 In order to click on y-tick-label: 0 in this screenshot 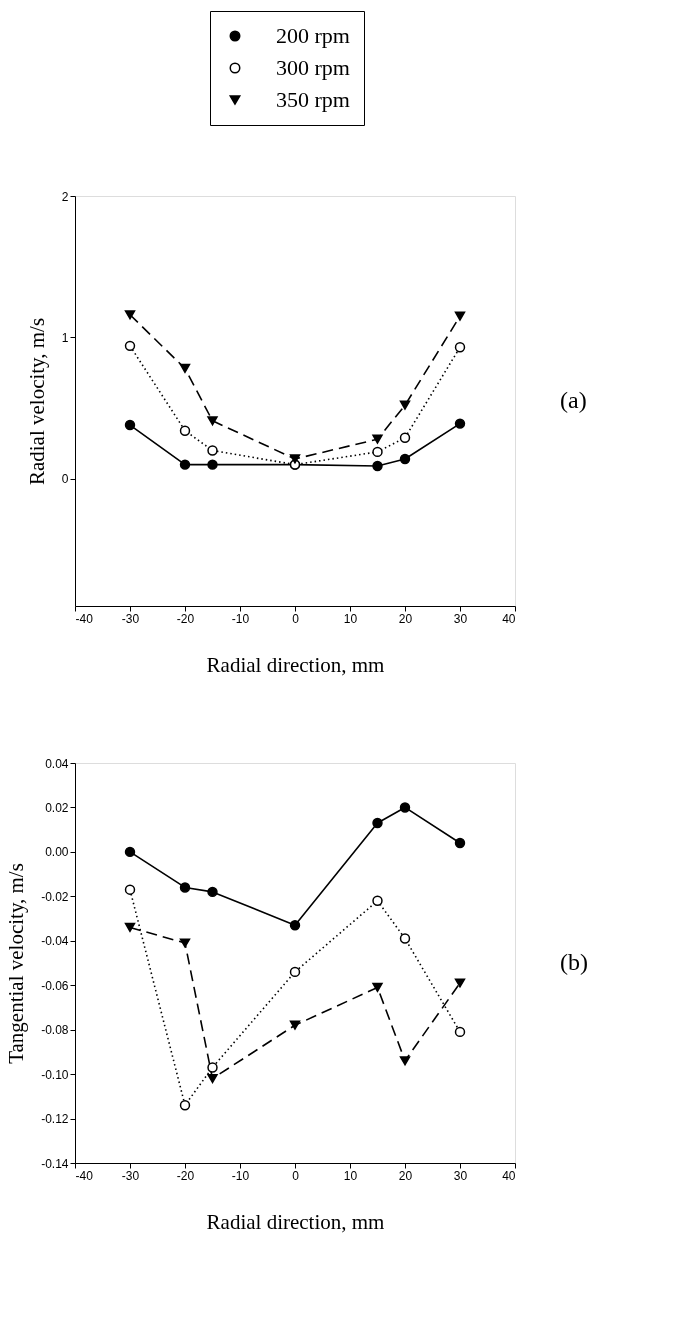, I will do `click(65, 479)`.